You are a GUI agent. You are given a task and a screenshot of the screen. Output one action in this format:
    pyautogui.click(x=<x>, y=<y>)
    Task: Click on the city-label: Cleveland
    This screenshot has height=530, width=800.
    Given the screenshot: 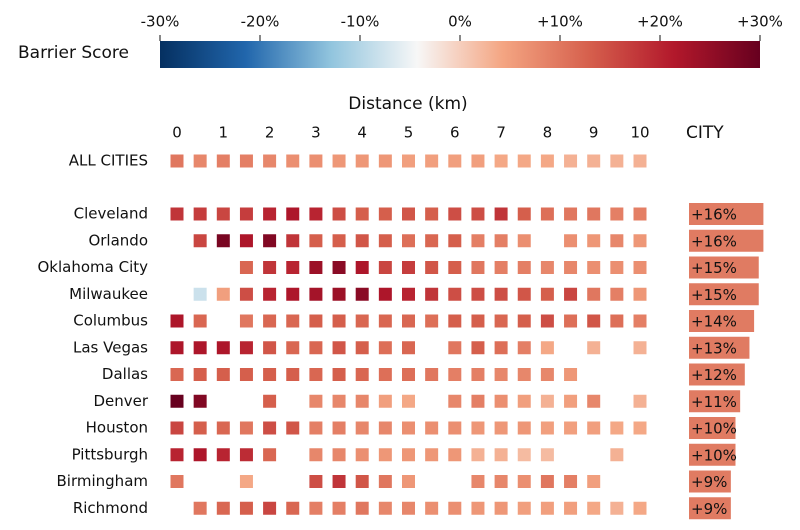 What is the action you would take?
    pyautogui.click(x=111, y=214)
    